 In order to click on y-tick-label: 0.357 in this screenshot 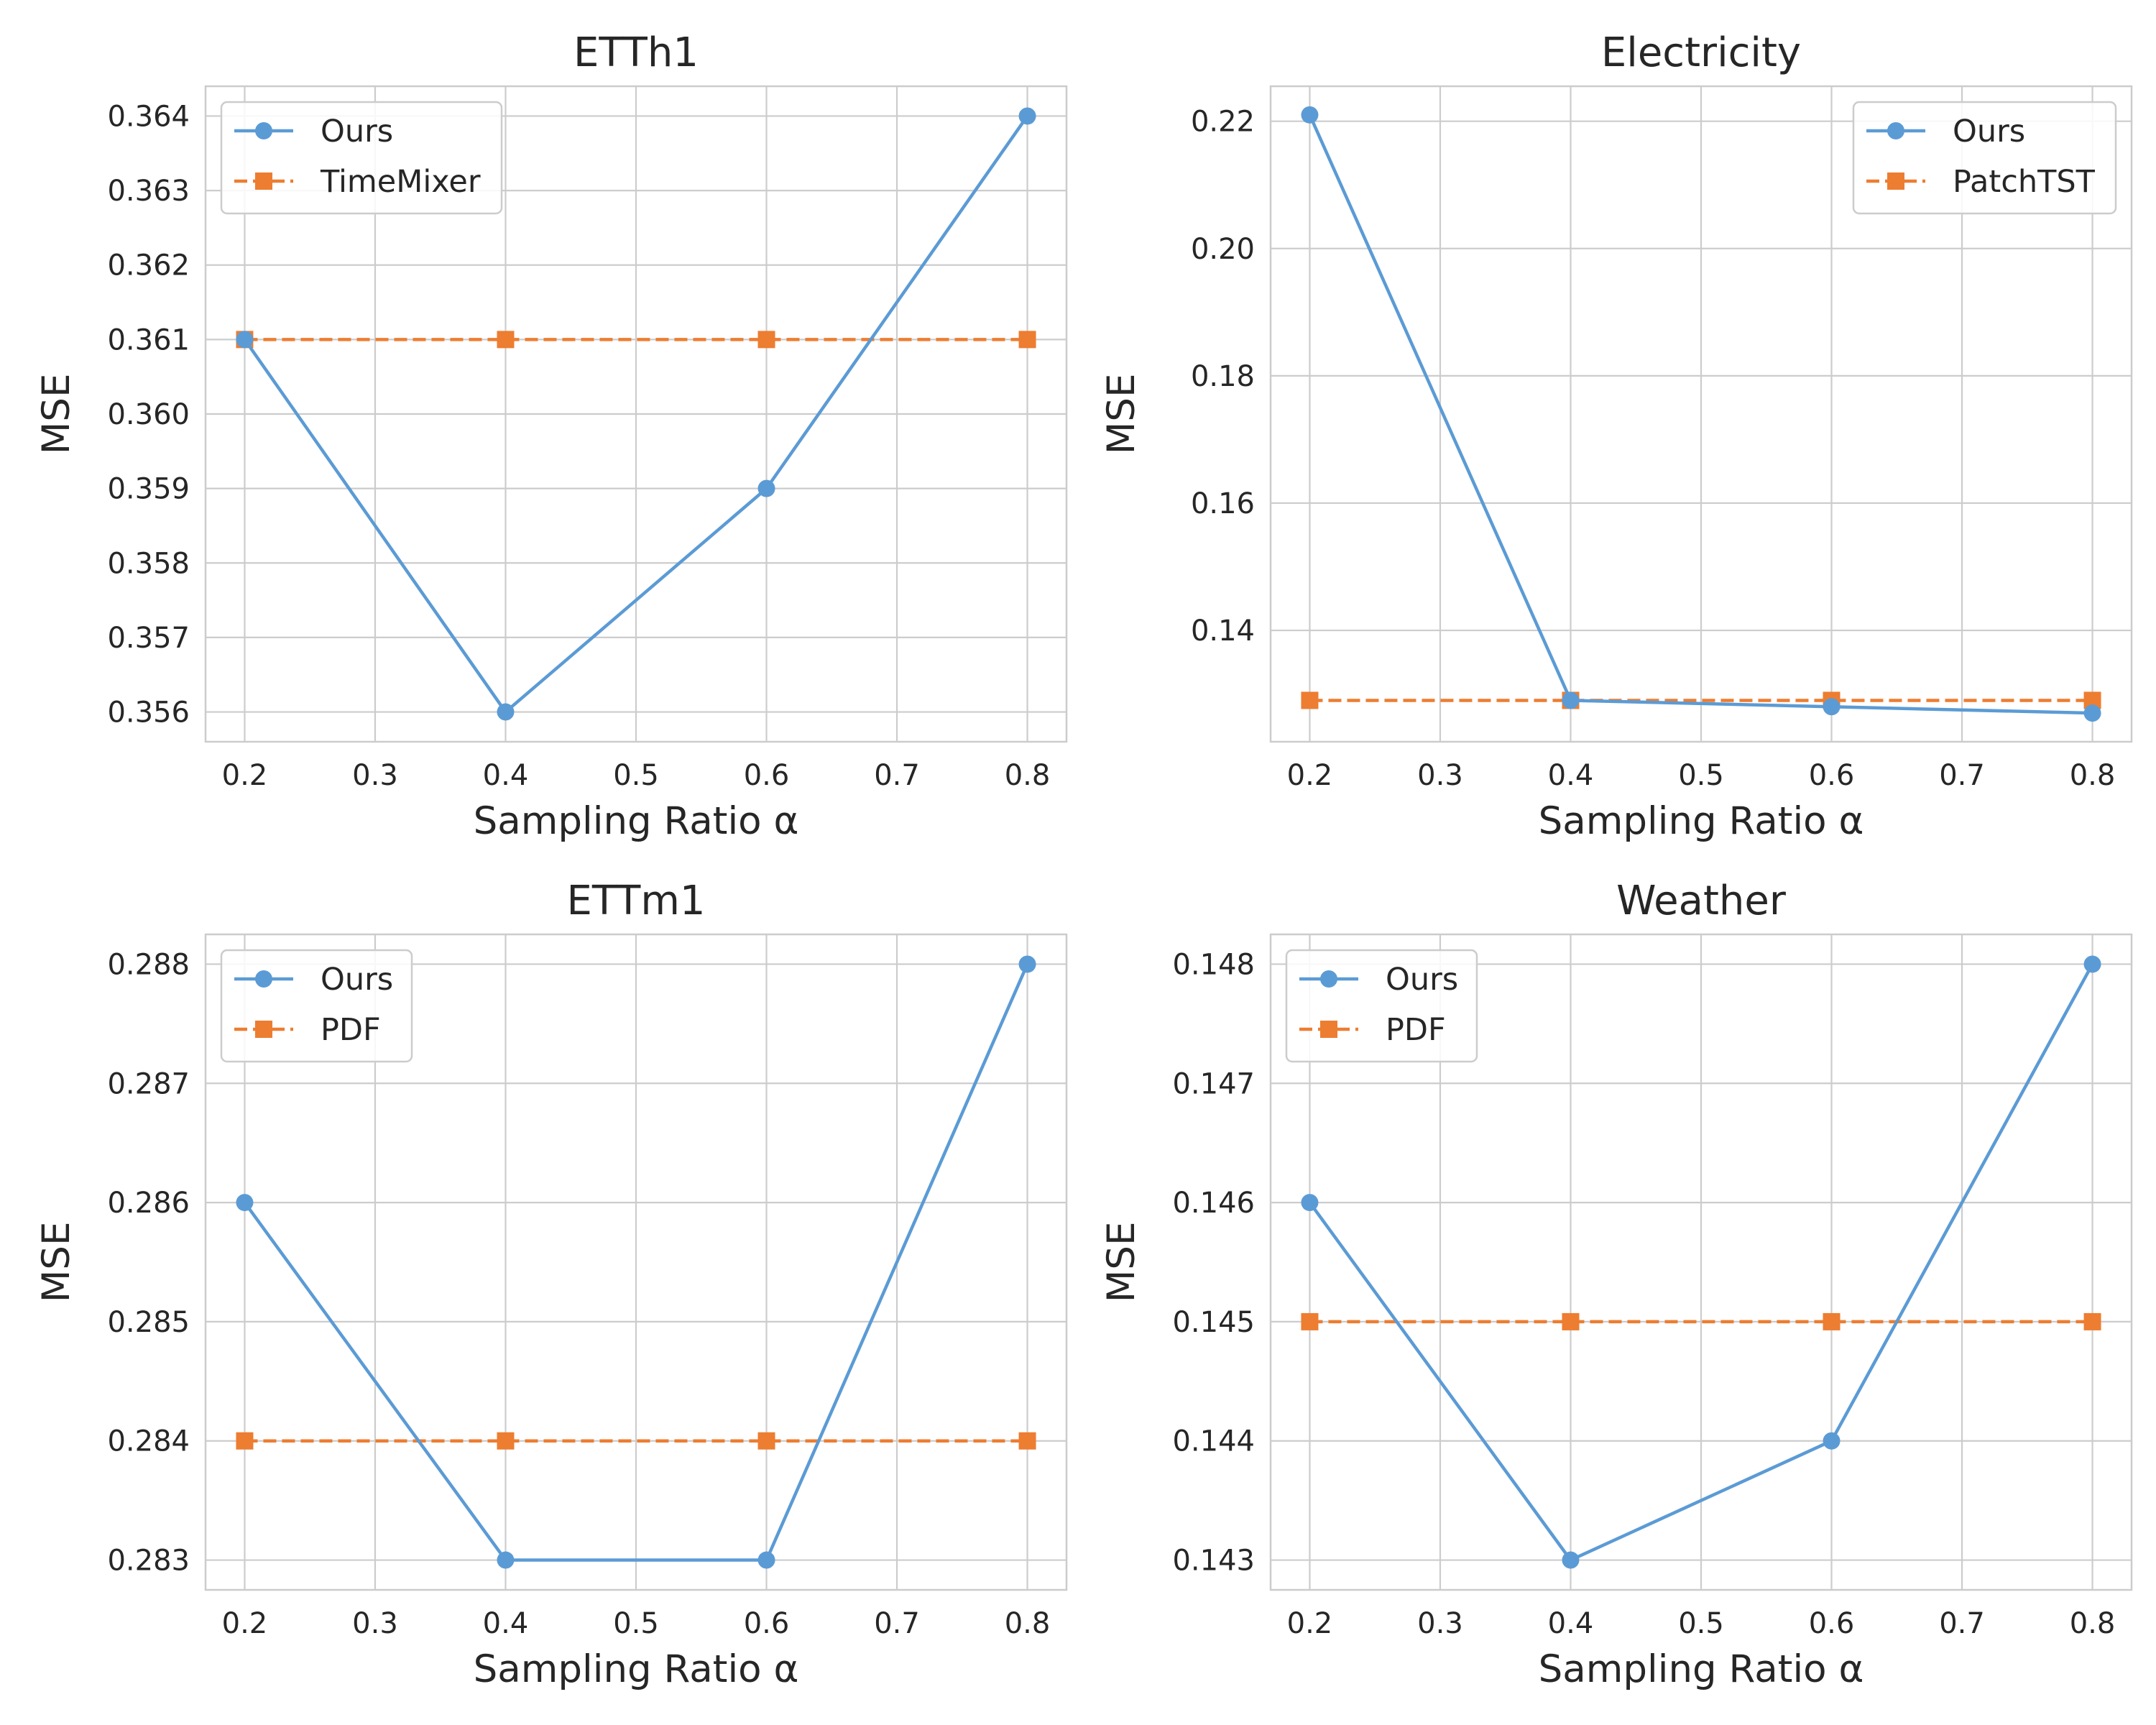, I will do `click(148, 638)`.